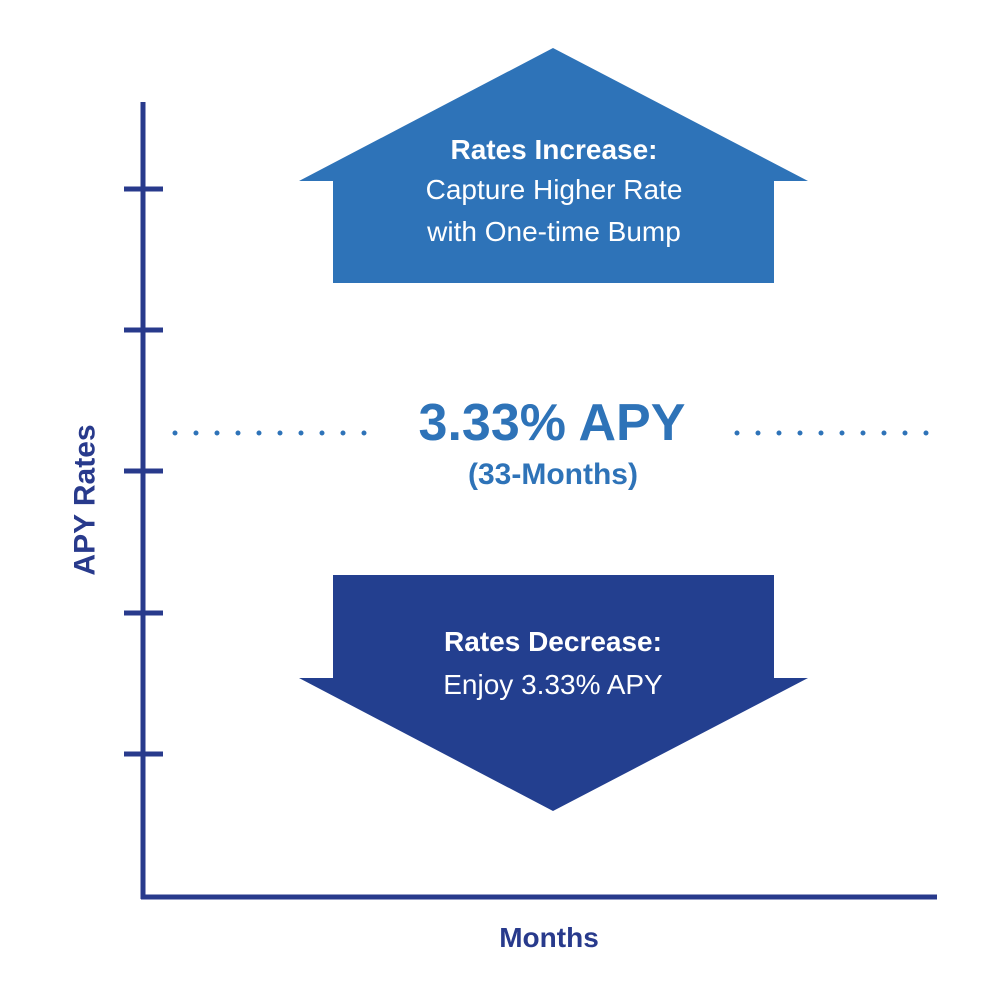  I want to click on rates-decrease-title: Rates Decrease:, so click(553, 641).